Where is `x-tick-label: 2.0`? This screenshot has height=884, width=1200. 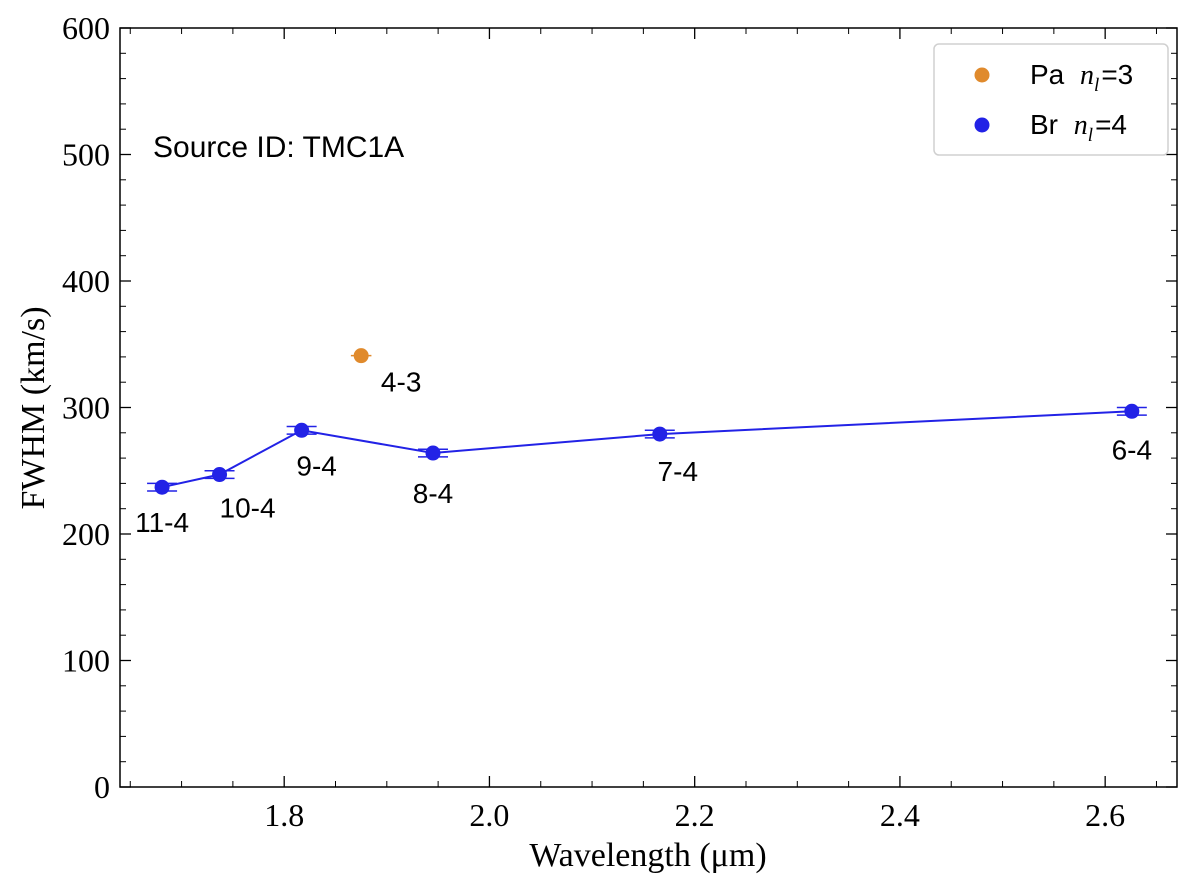
x-tick-label: 2.0 is located at coordinates (489, 815).